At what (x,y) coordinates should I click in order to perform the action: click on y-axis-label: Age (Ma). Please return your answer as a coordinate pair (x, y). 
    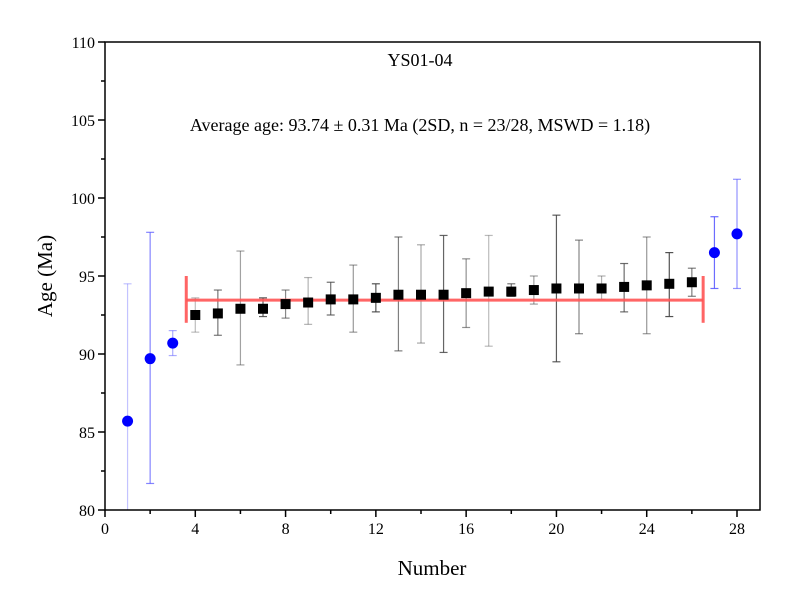
    Looking at the image, I should click on (45, 276).